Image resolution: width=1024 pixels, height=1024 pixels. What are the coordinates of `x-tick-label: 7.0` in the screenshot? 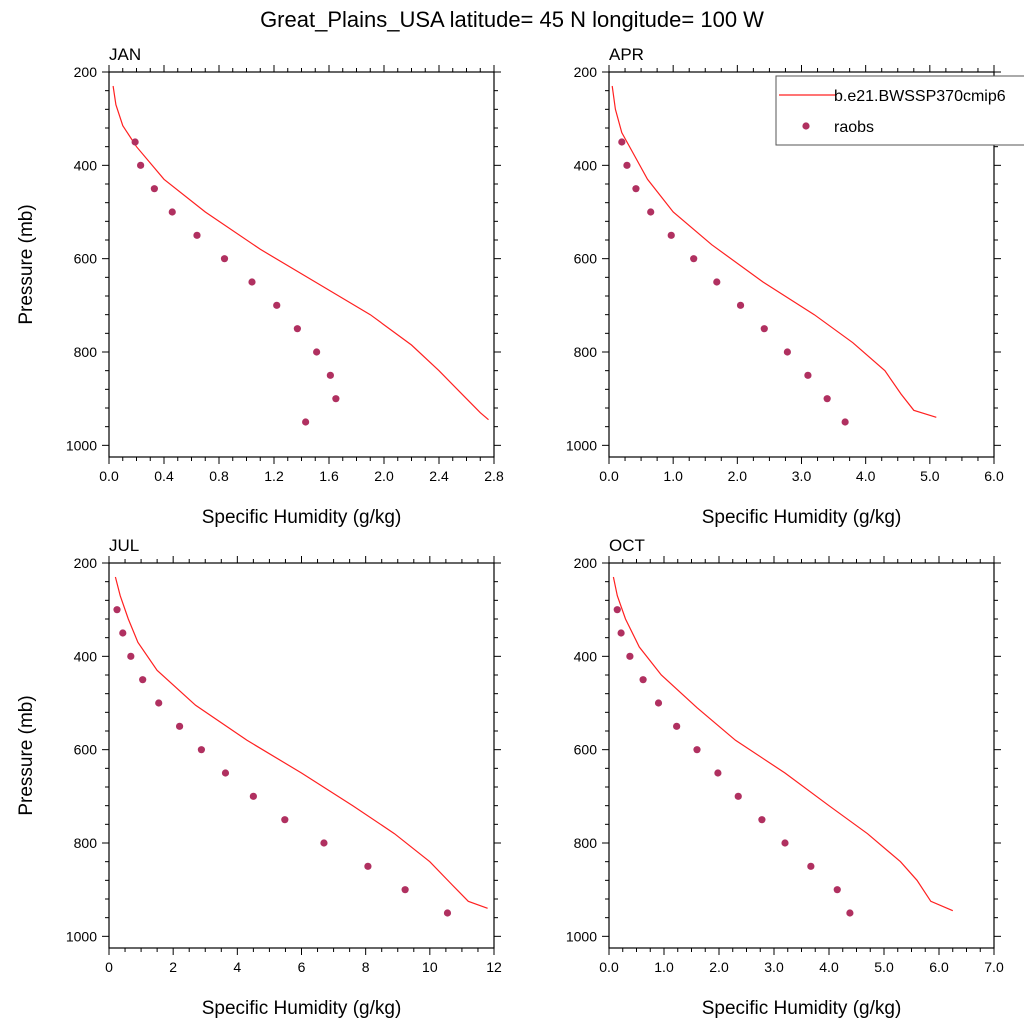 It's located at (994, 967).